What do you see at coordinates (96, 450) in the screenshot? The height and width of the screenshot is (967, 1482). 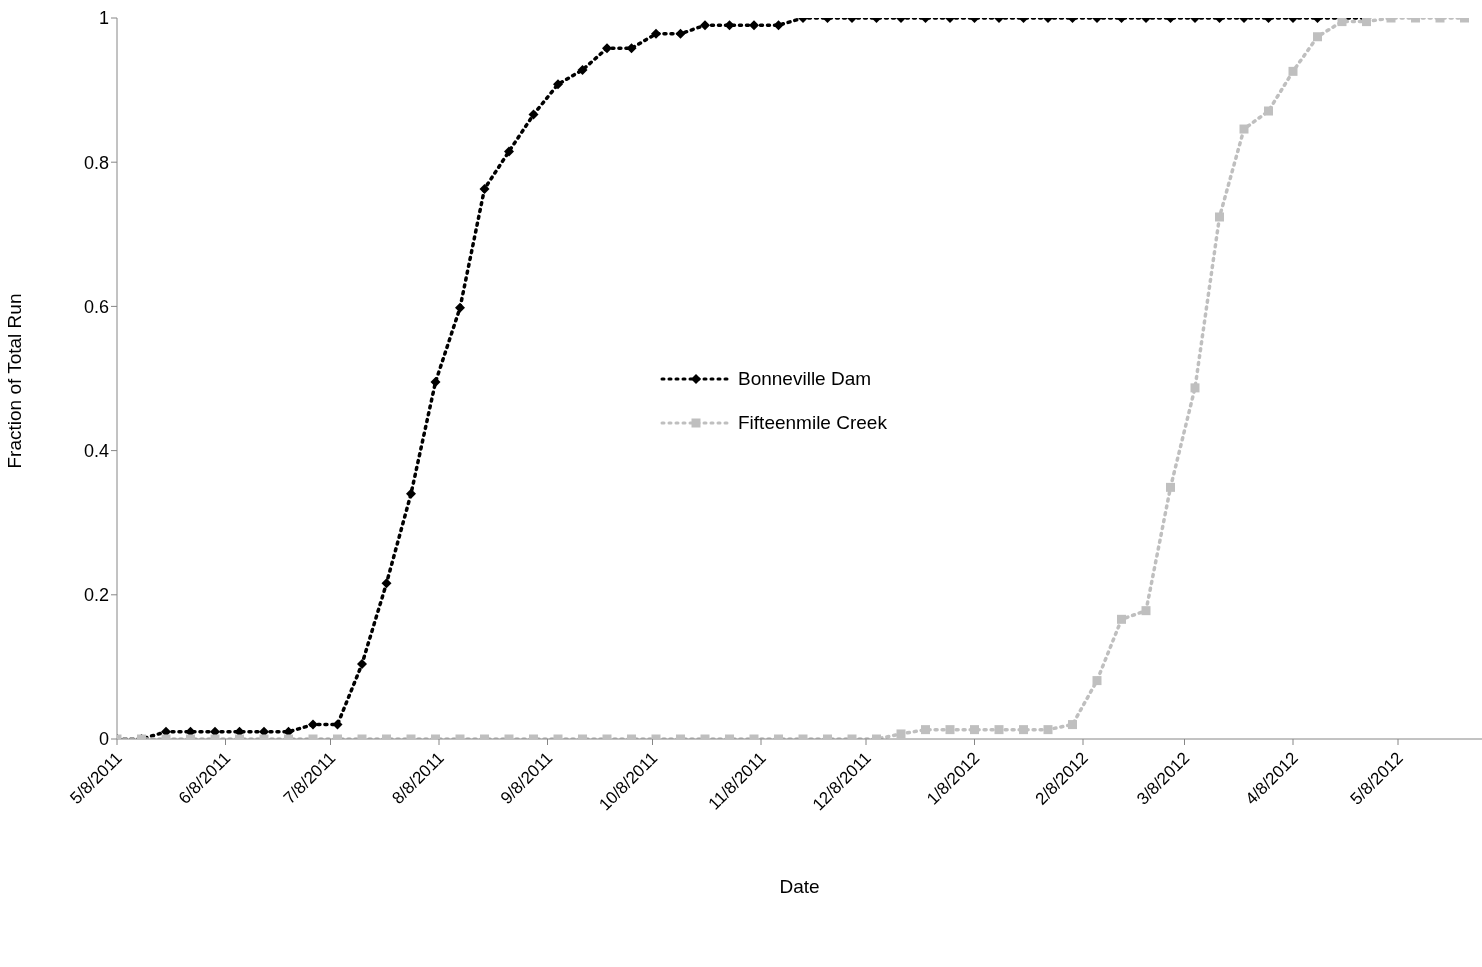 I see `y-tick-label: 0.4` at bounding box center [96, 450].